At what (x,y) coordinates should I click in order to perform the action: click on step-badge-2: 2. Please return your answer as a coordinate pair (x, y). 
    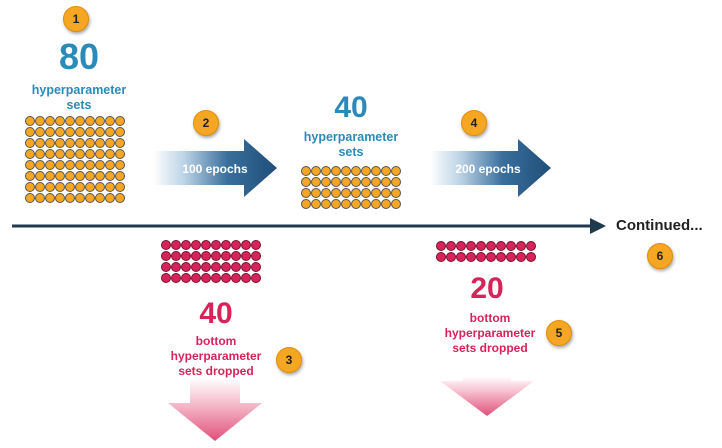
    Looking at the image, I should click on (206, 123).